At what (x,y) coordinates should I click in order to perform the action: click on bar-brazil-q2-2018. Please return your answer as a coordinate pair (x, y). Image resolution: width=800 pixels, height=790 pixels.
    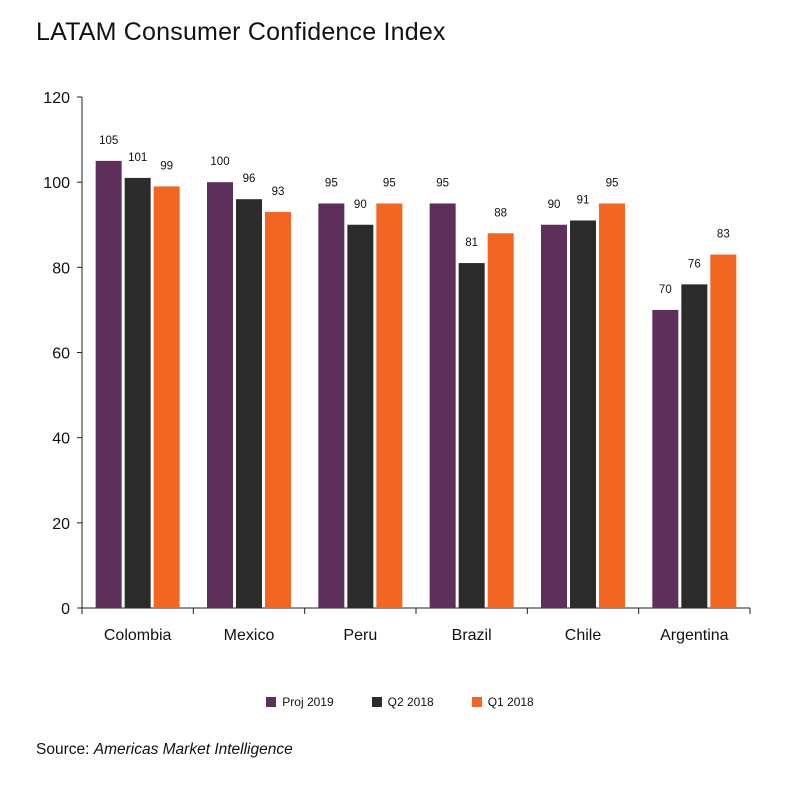
    Looking at the image, I should click on (471, 435).